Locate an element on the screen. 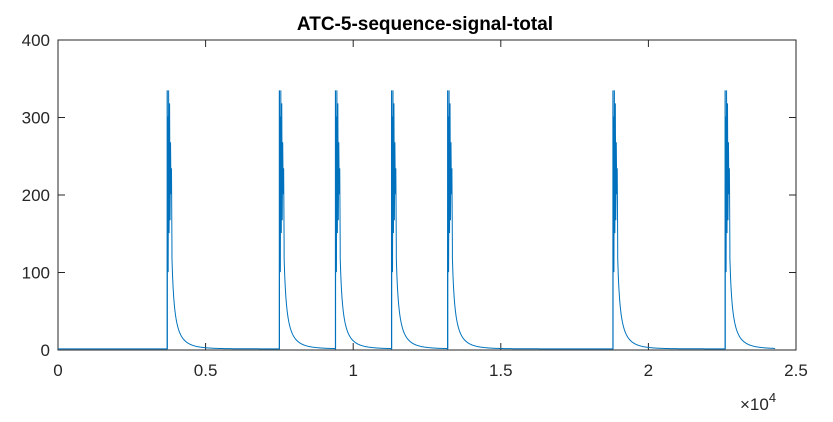 The image size is (833, 422). y-tick-label: 0 is located at coordinates (45, 350).